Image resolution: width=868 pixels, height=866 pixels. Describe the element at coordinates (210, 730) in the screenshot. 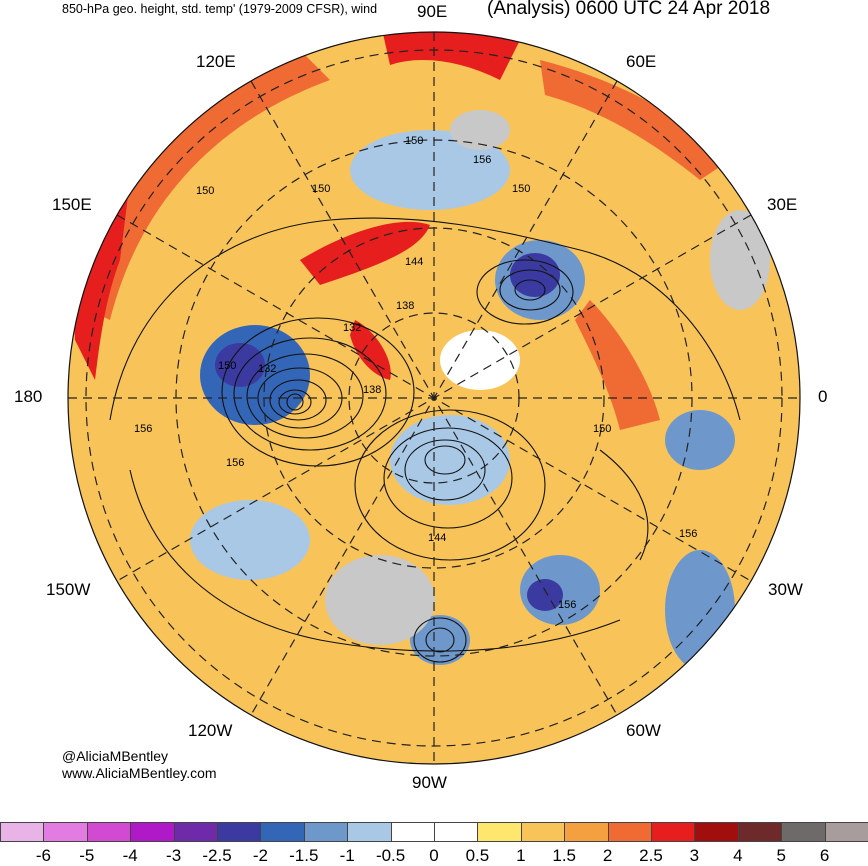

I see `lon-label-120w: 120W` at that location.